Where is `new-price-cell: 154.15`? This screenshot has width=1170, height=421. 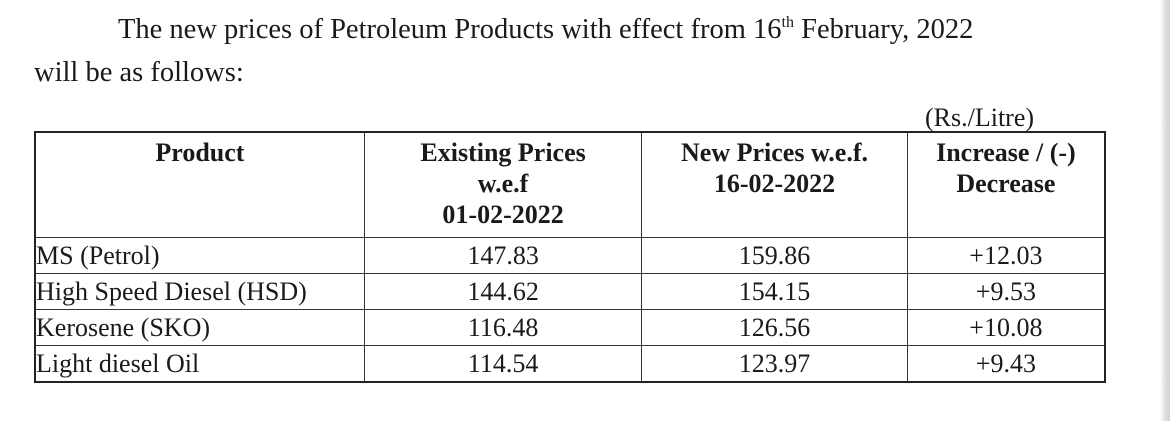
new-price-cell: 154.15 is located at coordinates (774, 291).